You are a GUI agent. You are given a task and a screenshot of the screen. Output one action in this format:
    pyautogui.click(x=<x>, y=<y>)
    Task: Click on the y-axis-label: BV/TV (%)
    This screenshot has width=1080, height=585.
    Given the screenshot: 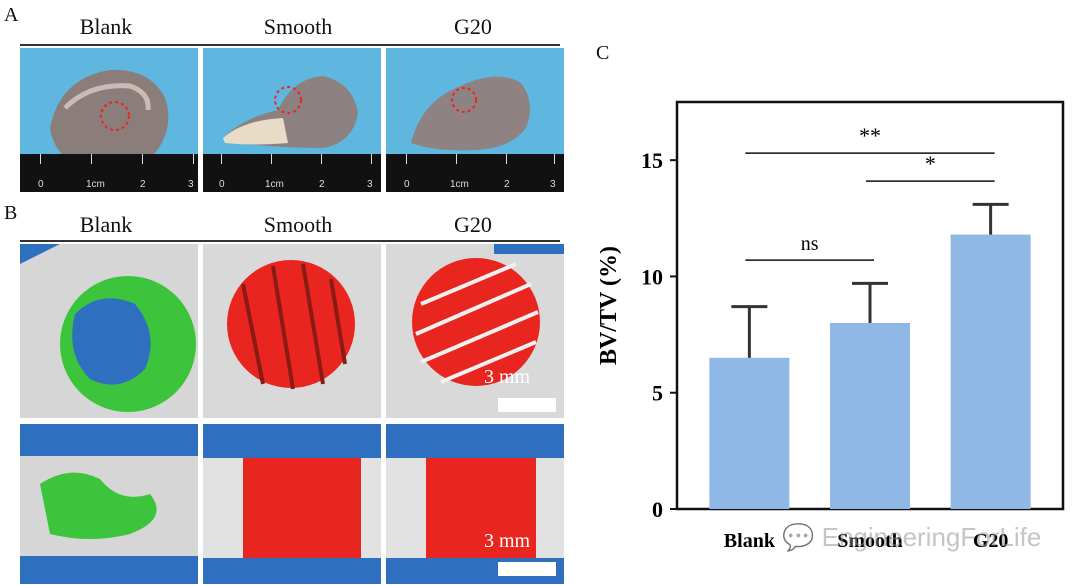 What is the action you would take?
    pyautogui.click(x=611, y=305)
    